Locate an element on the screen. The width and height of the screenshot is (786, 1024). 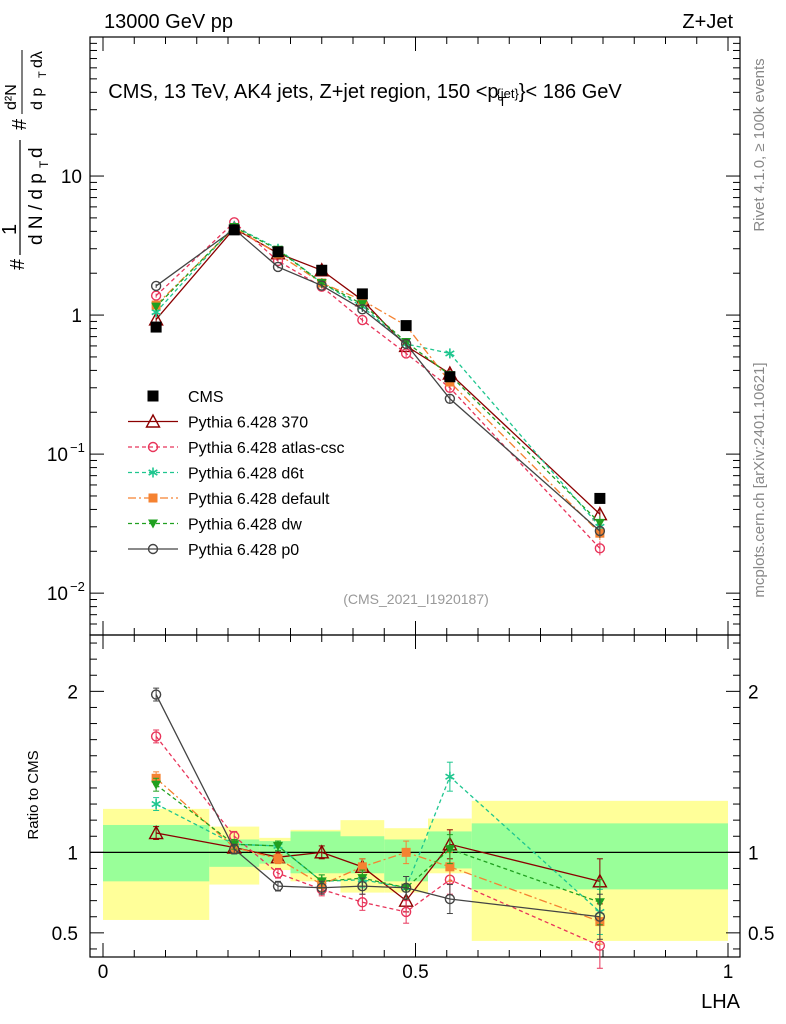
rivet-label: Rivet 4.1.0, ≥ 100k events is located at coordinates (759, 144).